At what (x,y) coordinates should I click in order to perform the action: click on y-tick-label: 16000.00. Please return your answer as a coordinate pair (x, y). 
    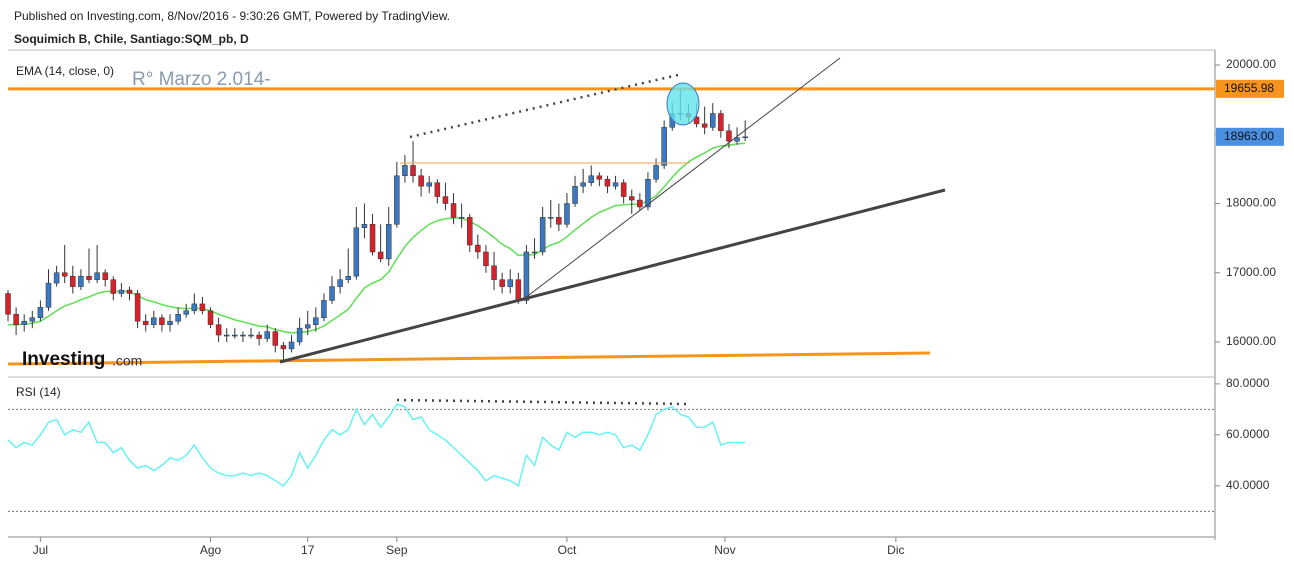
    Looking at the image, I should click on (1251, 341).